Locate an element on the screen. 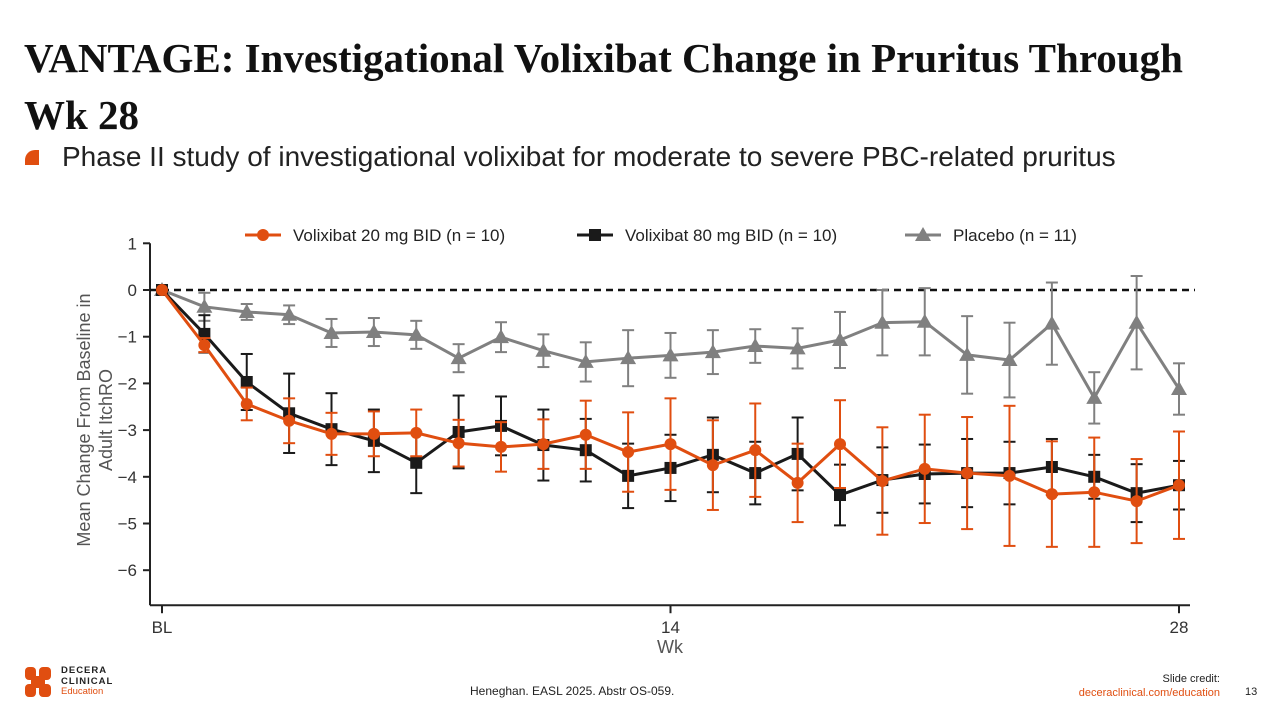 This screenshot has height=720, width=1280. x-tick-label: 28 is located at coordinates (1179, 627).